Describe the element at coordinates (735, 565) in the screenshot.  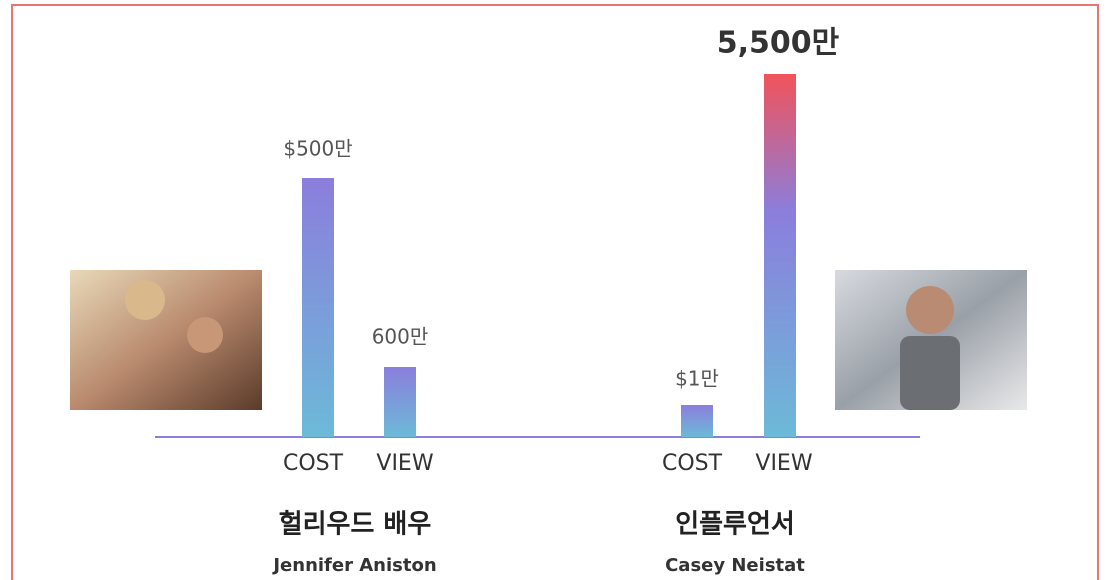
I see `group-subtitle: Casey Neistat` at that location.